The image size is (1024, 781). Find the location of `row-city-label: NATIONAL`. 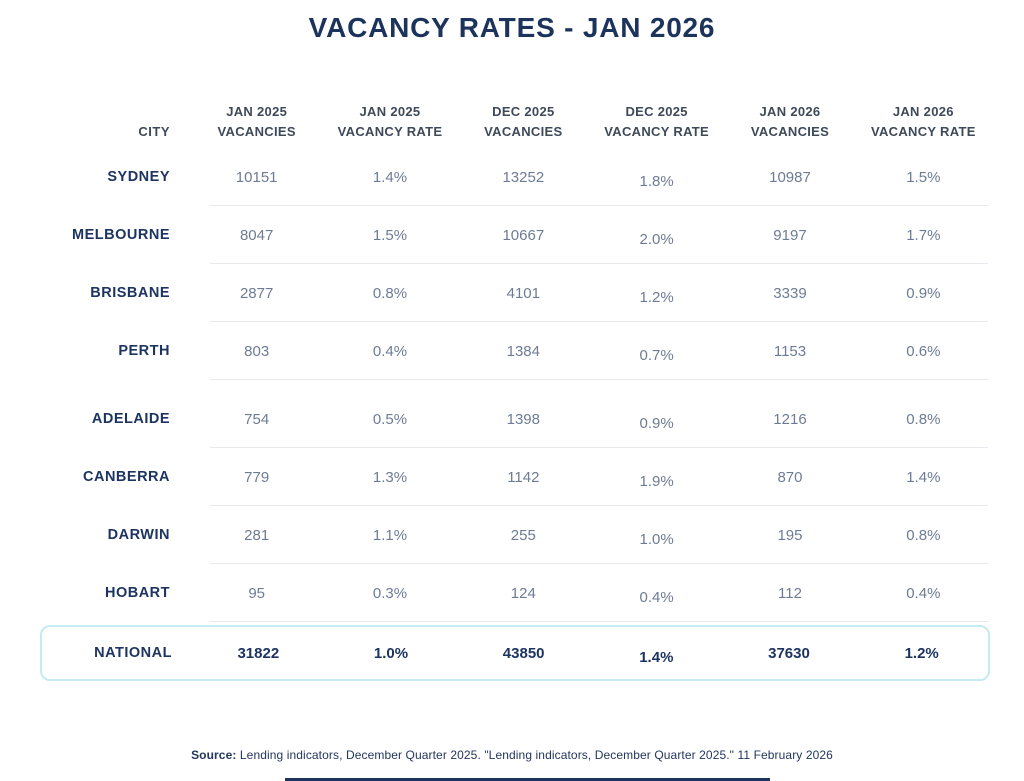

row-city-label: NATIONAL is located at coordinates (133, 653).